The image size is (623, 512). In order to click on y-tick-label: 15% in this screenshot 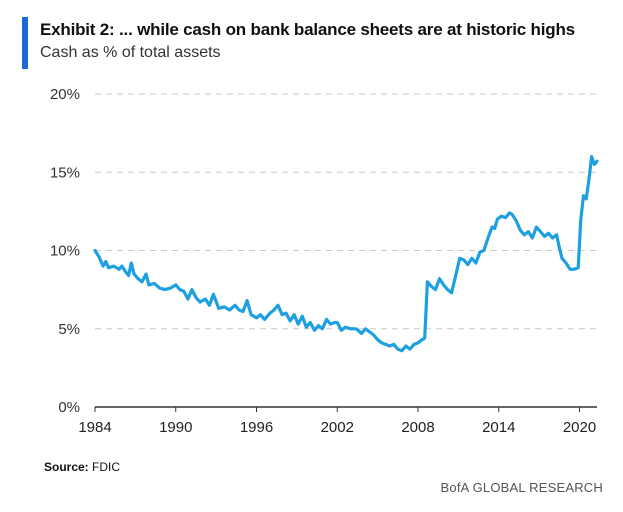, I will do `click(65, 172)`.